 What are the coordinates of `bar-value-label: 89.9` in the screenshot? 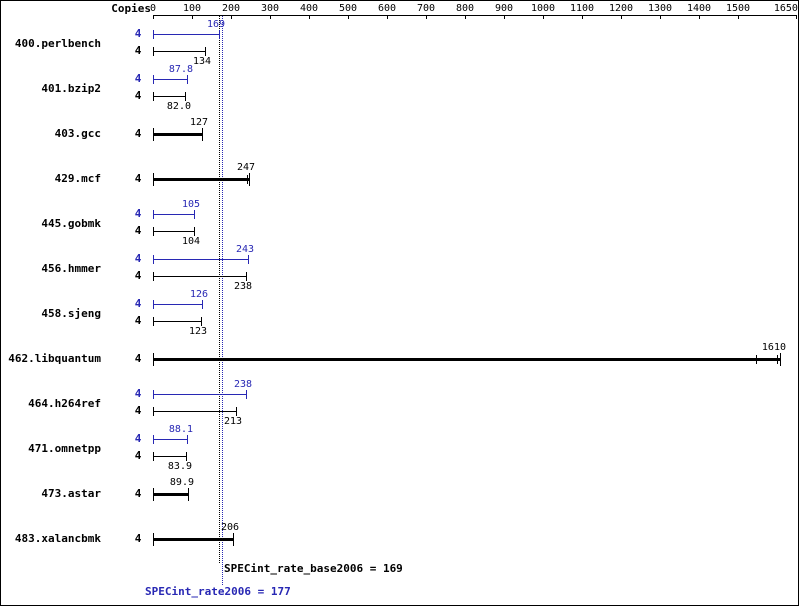 It's located at (181, 482).